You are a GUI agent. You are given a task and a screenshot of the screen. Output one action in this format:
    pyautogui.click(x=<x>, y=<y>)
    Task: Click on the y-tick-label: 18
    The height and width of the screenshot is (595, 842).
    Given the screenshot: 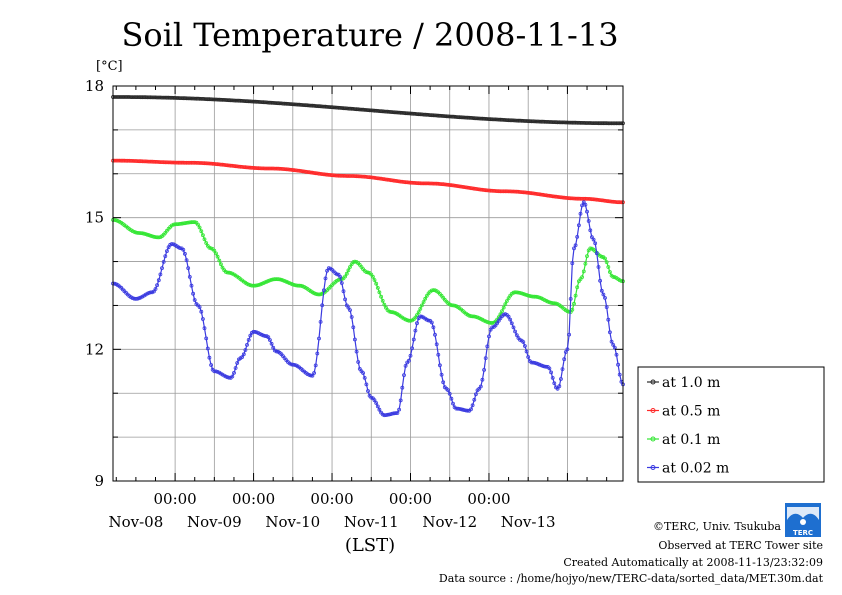 What is the action you would take?
    pyautogui.click(x=94, y=86)
    